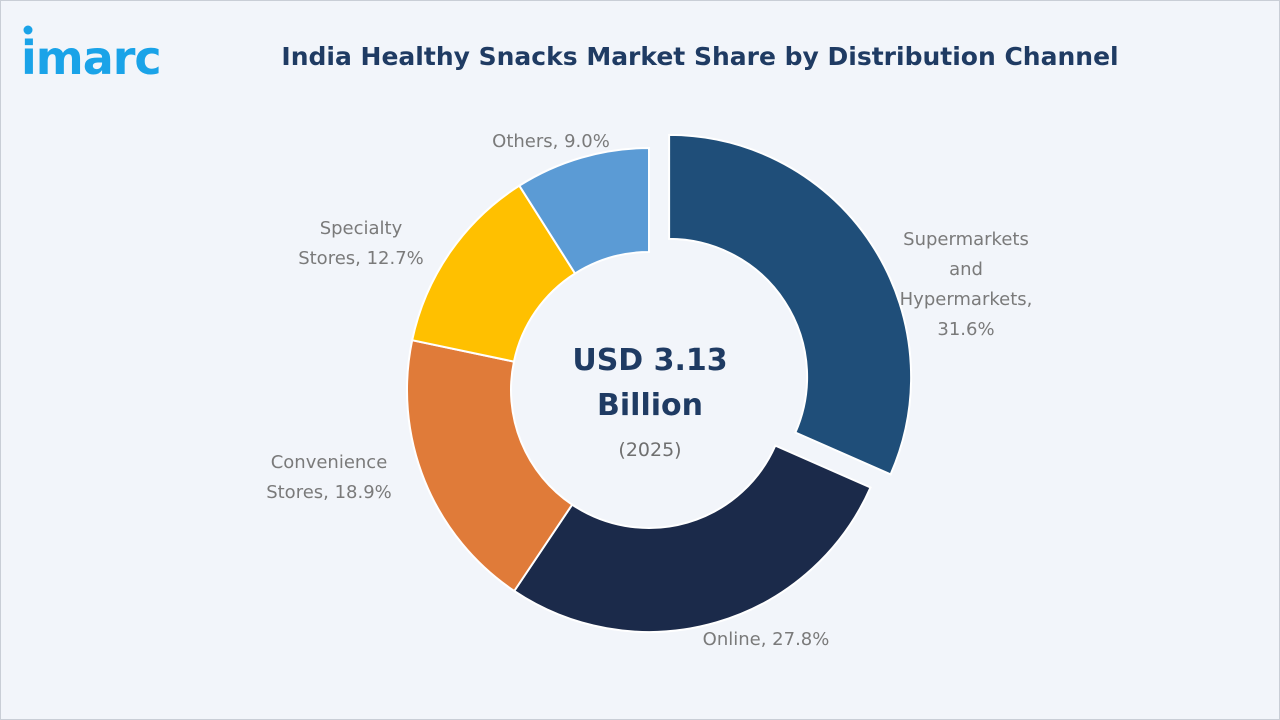 The image size is (1280, 720). Describe the element at coordinates (965, 329) in the screenshot. I see `slice-label-line: 31.6%` at that location.